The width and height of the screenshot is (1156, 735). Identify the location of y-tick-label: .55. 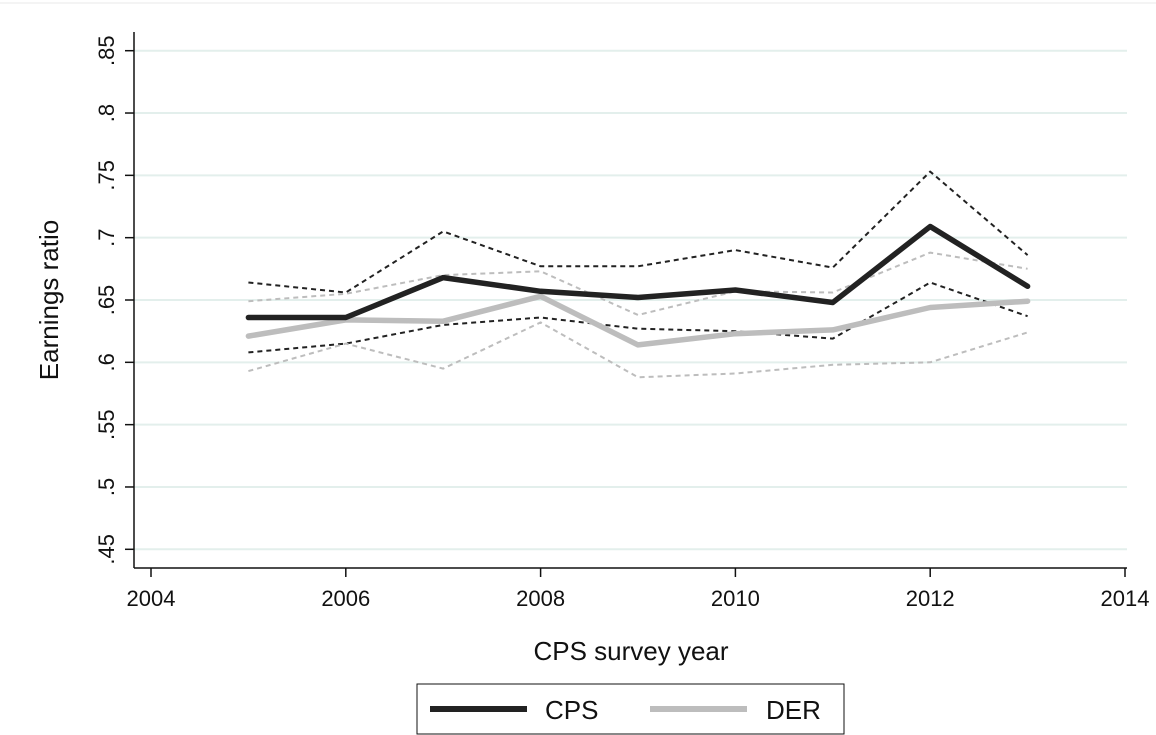
(106, 424).